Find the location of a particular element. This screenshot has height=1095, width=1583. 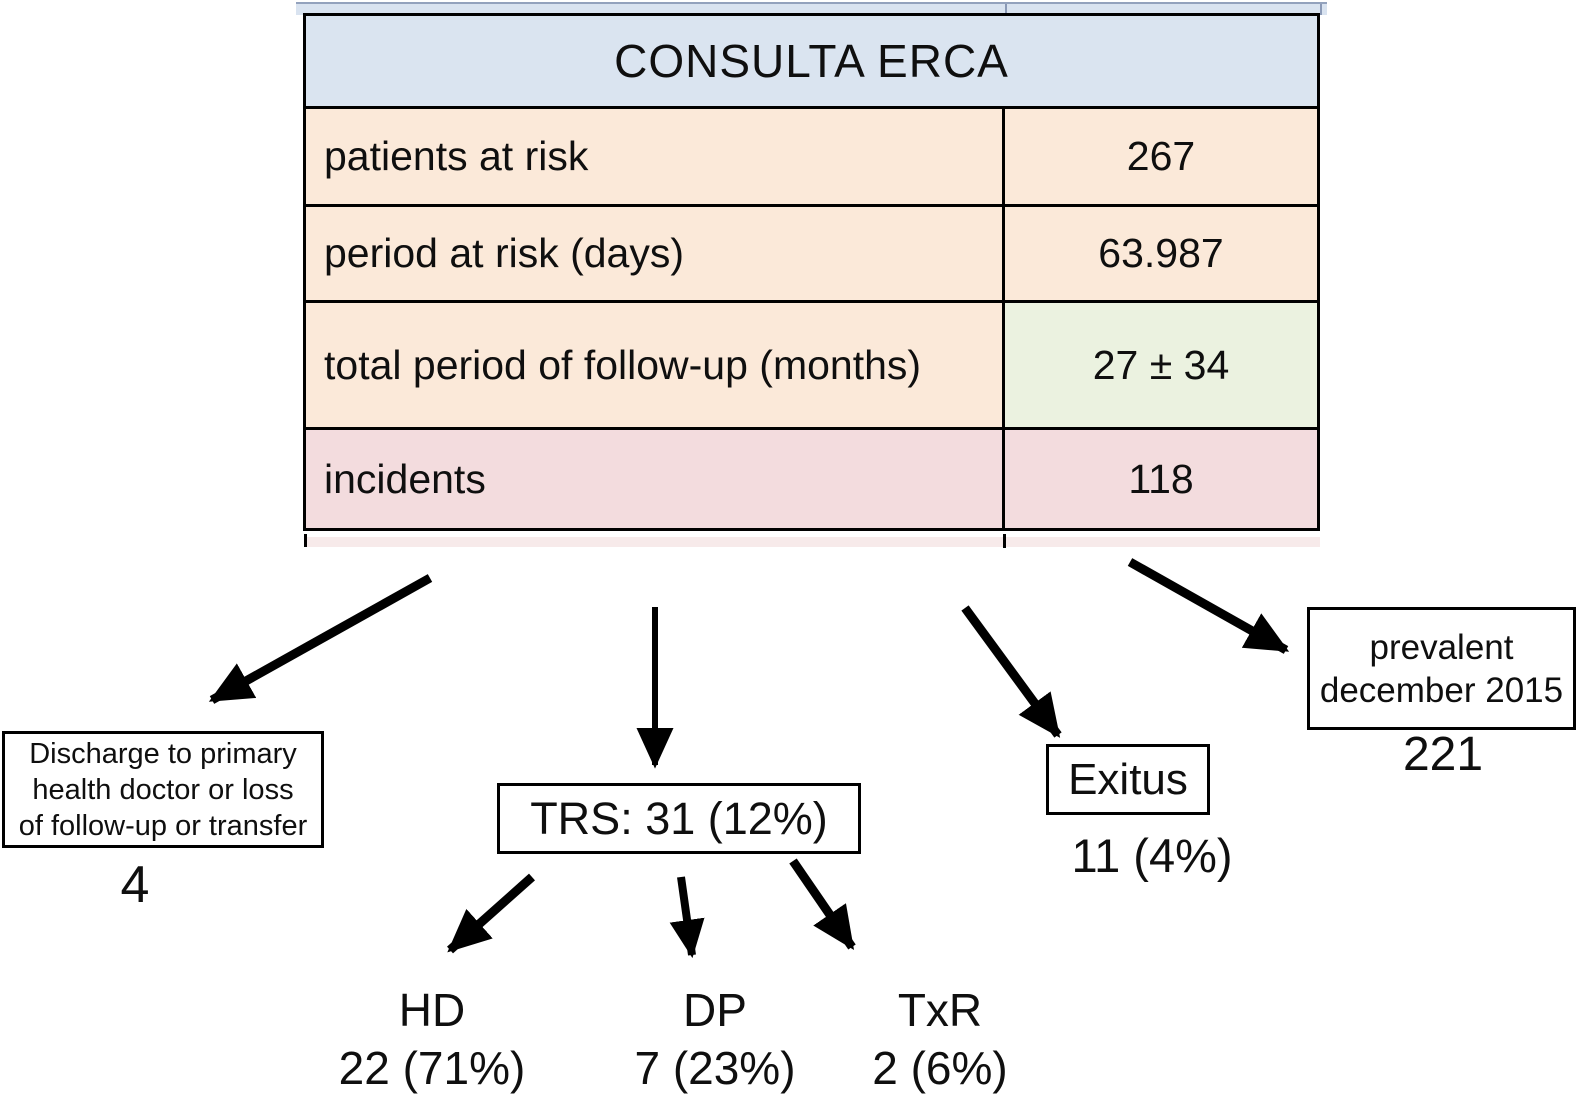

row-value-period-at-risk: 63.987 is located at coordinates (1161, 253).